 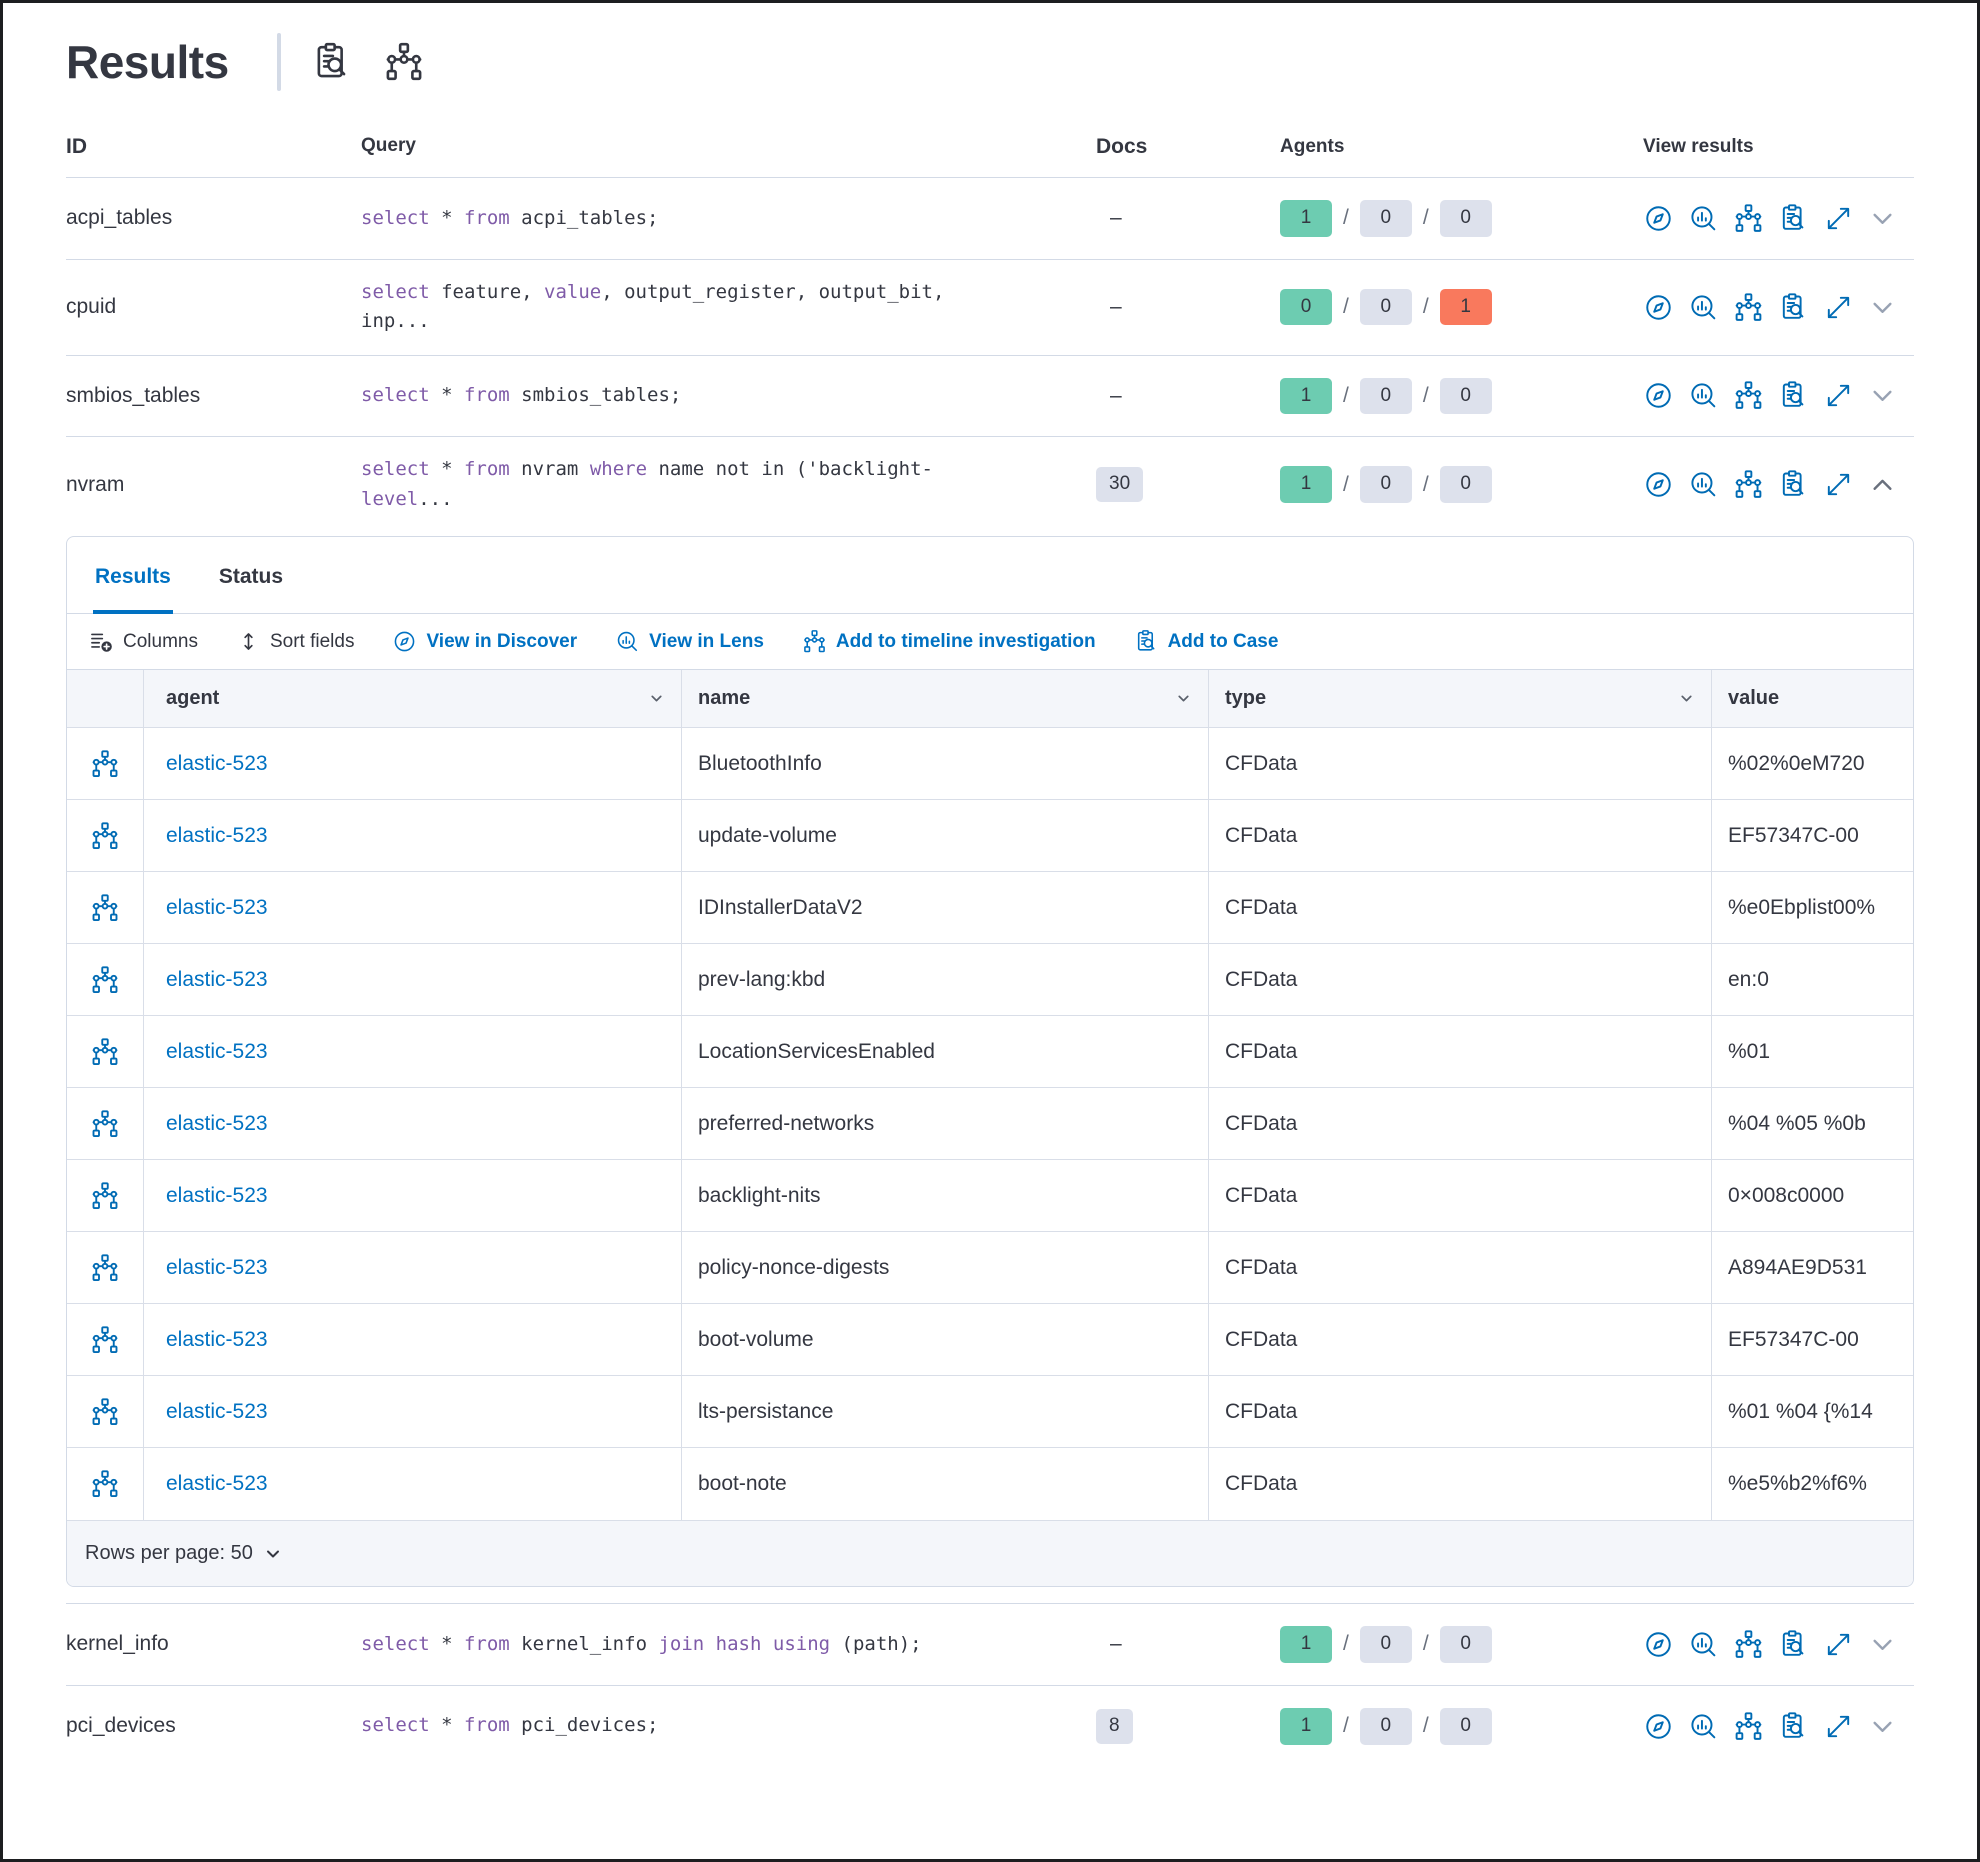 What do you see at coordinates (143, 641) in the screenshot?
I see `columns-button: Columns` at bounding box center [143, 641].